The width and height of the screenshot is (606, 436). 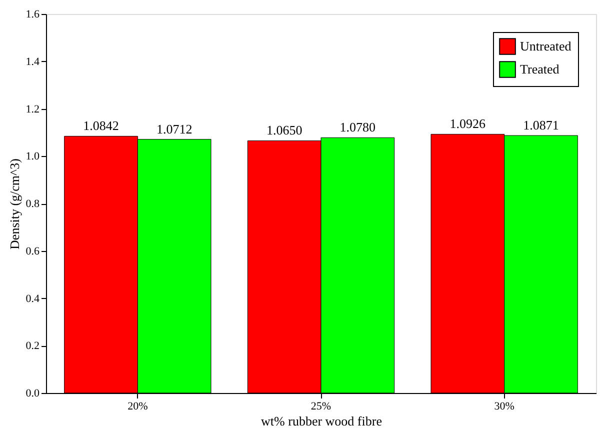 What do you see at coordinates (358, 127) in the screenshot?
I see `data-label: 1.0780` at bounding box center [358, 127].